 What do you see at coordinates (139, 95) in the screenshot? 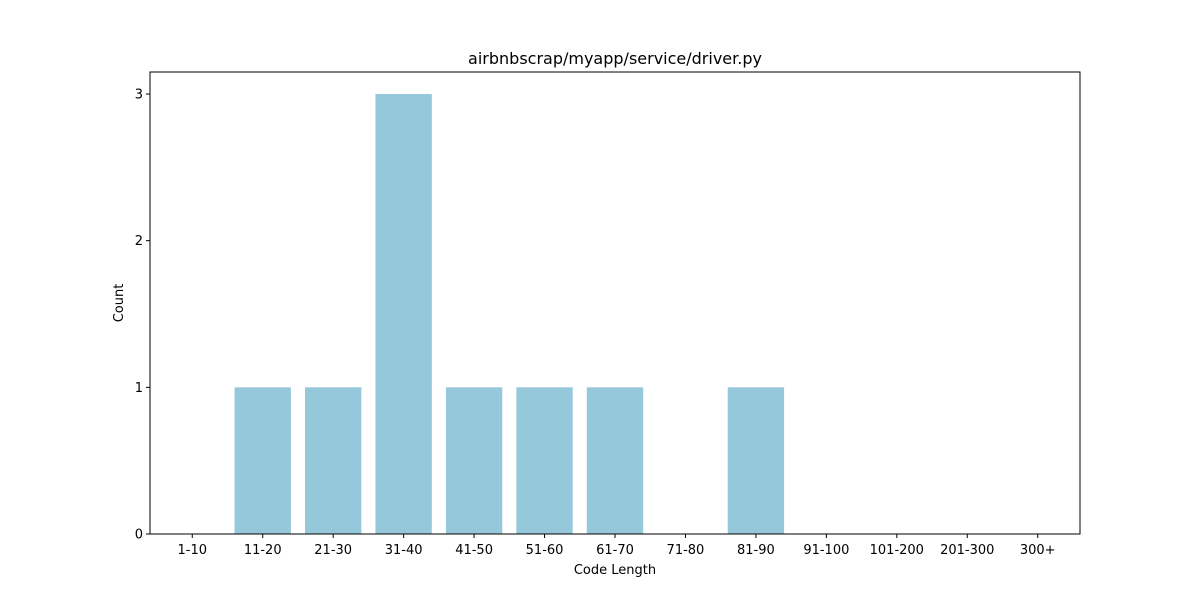
I see `y-tick-label: 3` at bounding box center [139, 95].